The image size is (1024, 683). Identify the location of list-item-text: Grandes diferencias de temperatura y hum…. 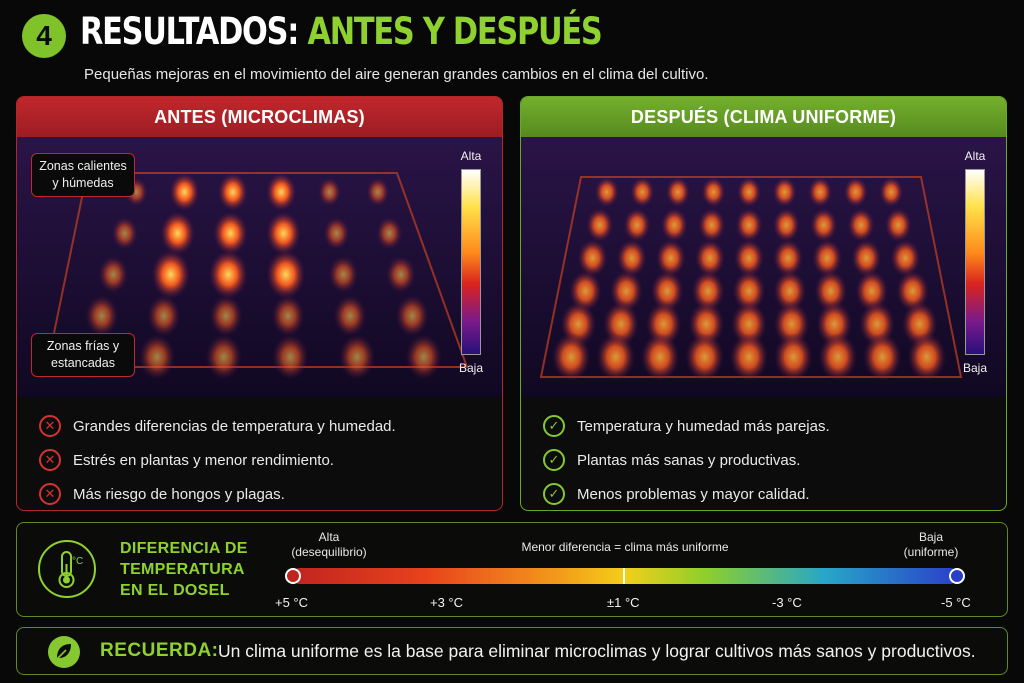
(234, 426).